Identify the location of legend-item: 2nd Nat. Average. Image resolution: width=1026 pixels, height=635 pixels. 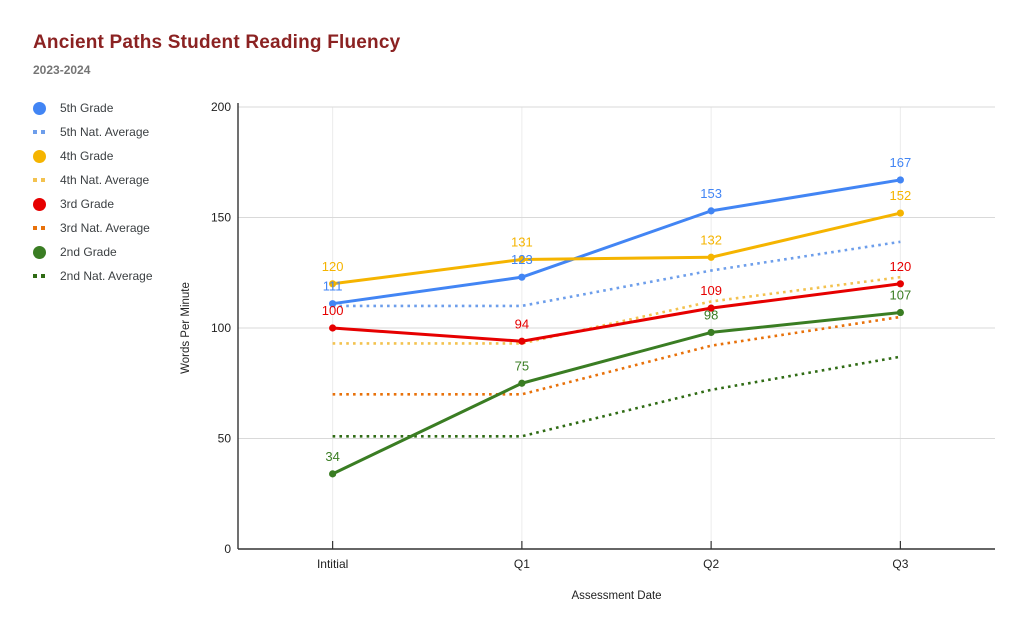
(118, 276).